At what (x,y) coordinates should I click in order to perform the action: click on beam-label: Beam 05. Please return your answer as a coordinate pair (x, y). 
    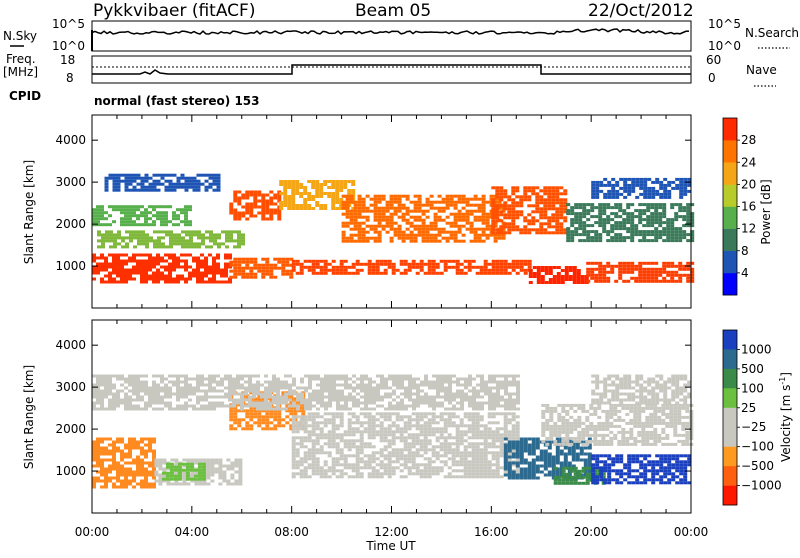
    Looking at the image, I should click on (393, 11).